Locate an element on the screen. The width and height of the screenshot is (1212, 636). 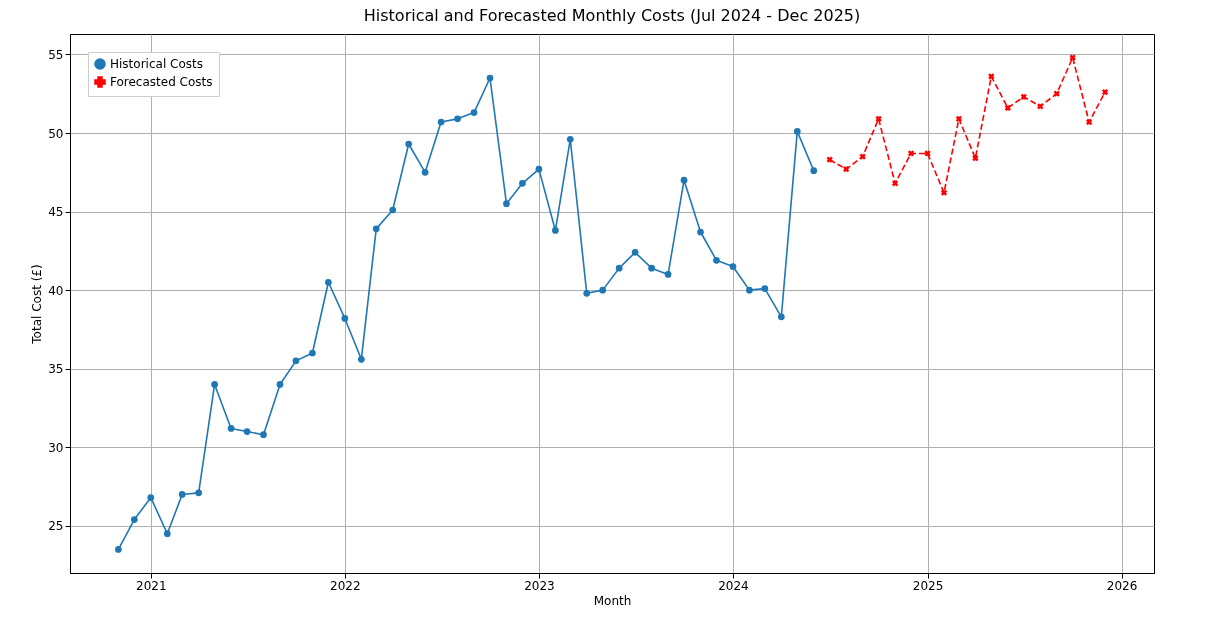
y-tick-label: 25 is located at coordinates (56, 526).